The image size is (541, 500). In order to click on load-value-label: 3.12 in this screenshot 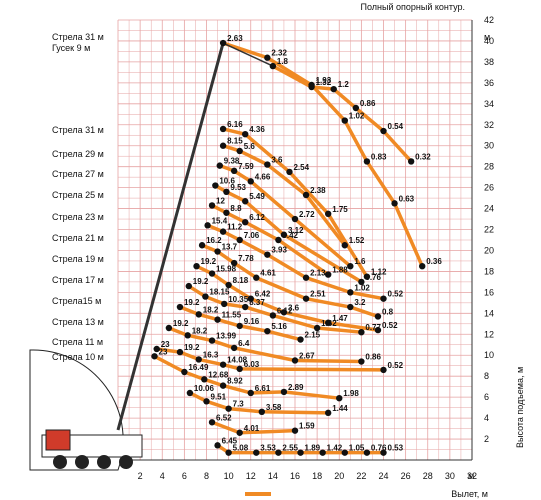, I will do `click(296, 230)`.